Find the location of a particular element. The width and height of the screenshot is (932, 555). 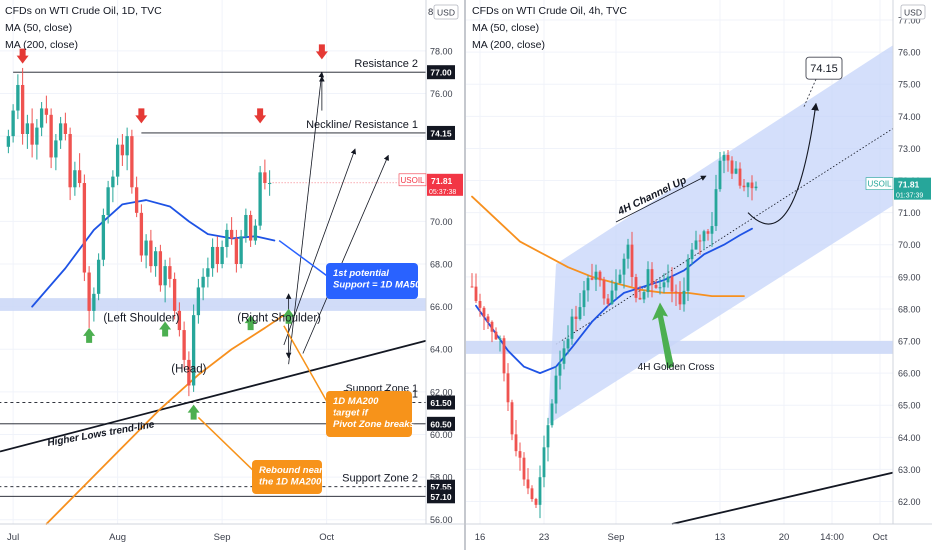

fourh-price-axis is located at coordinates (912, 275).